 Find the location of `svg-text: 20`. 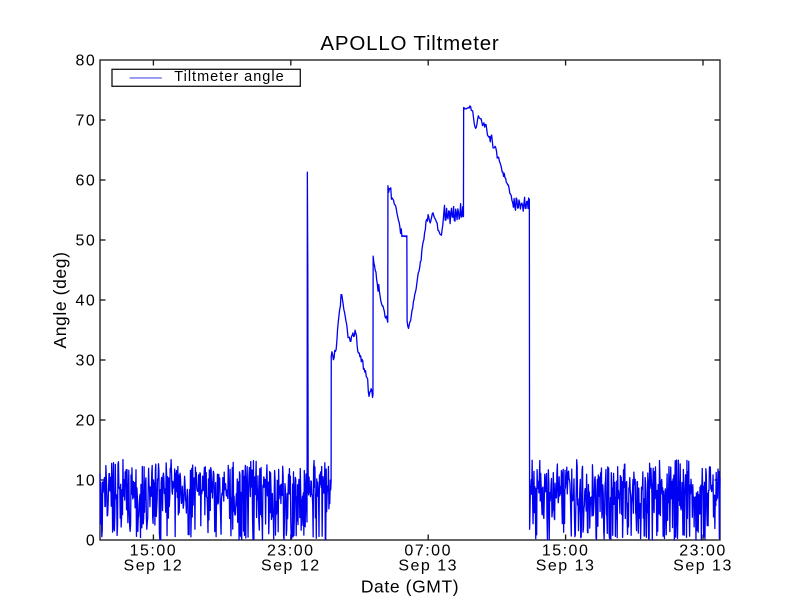

svg-text: 20 is located at coordinates (86, 421).